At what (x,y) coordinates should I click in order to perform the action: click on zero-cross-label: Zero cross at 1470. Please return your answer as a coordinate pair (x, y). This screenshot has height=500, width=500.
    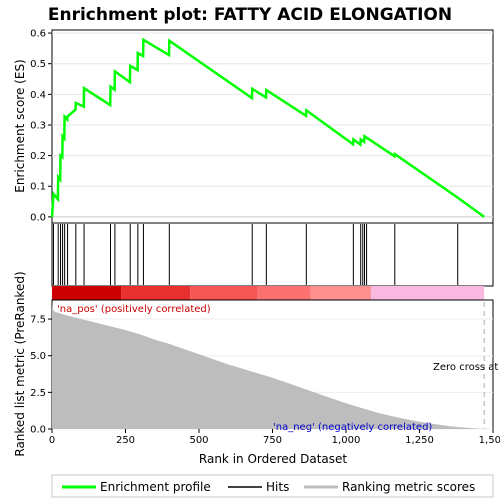
    Looking at the image, I should click on (466, 367).